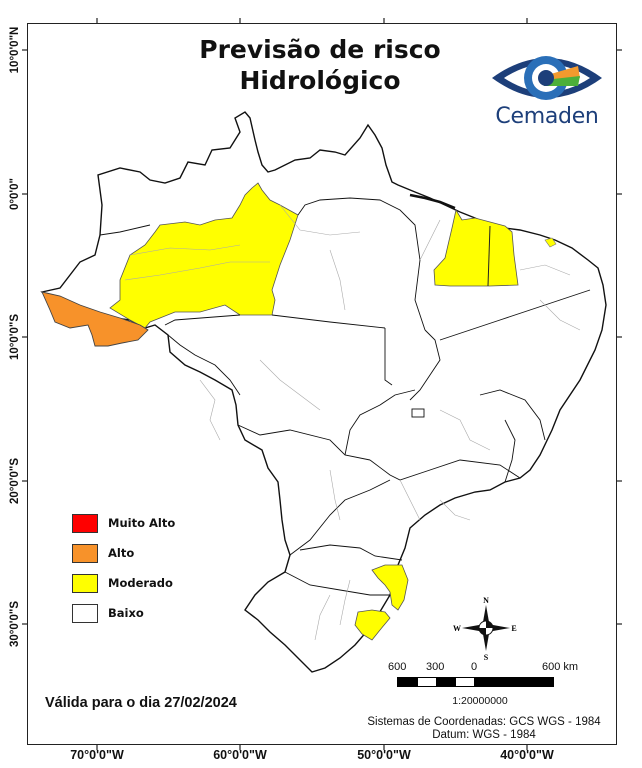 The image size is (642, 768). I want to click on federal-district, so click(418, 413).